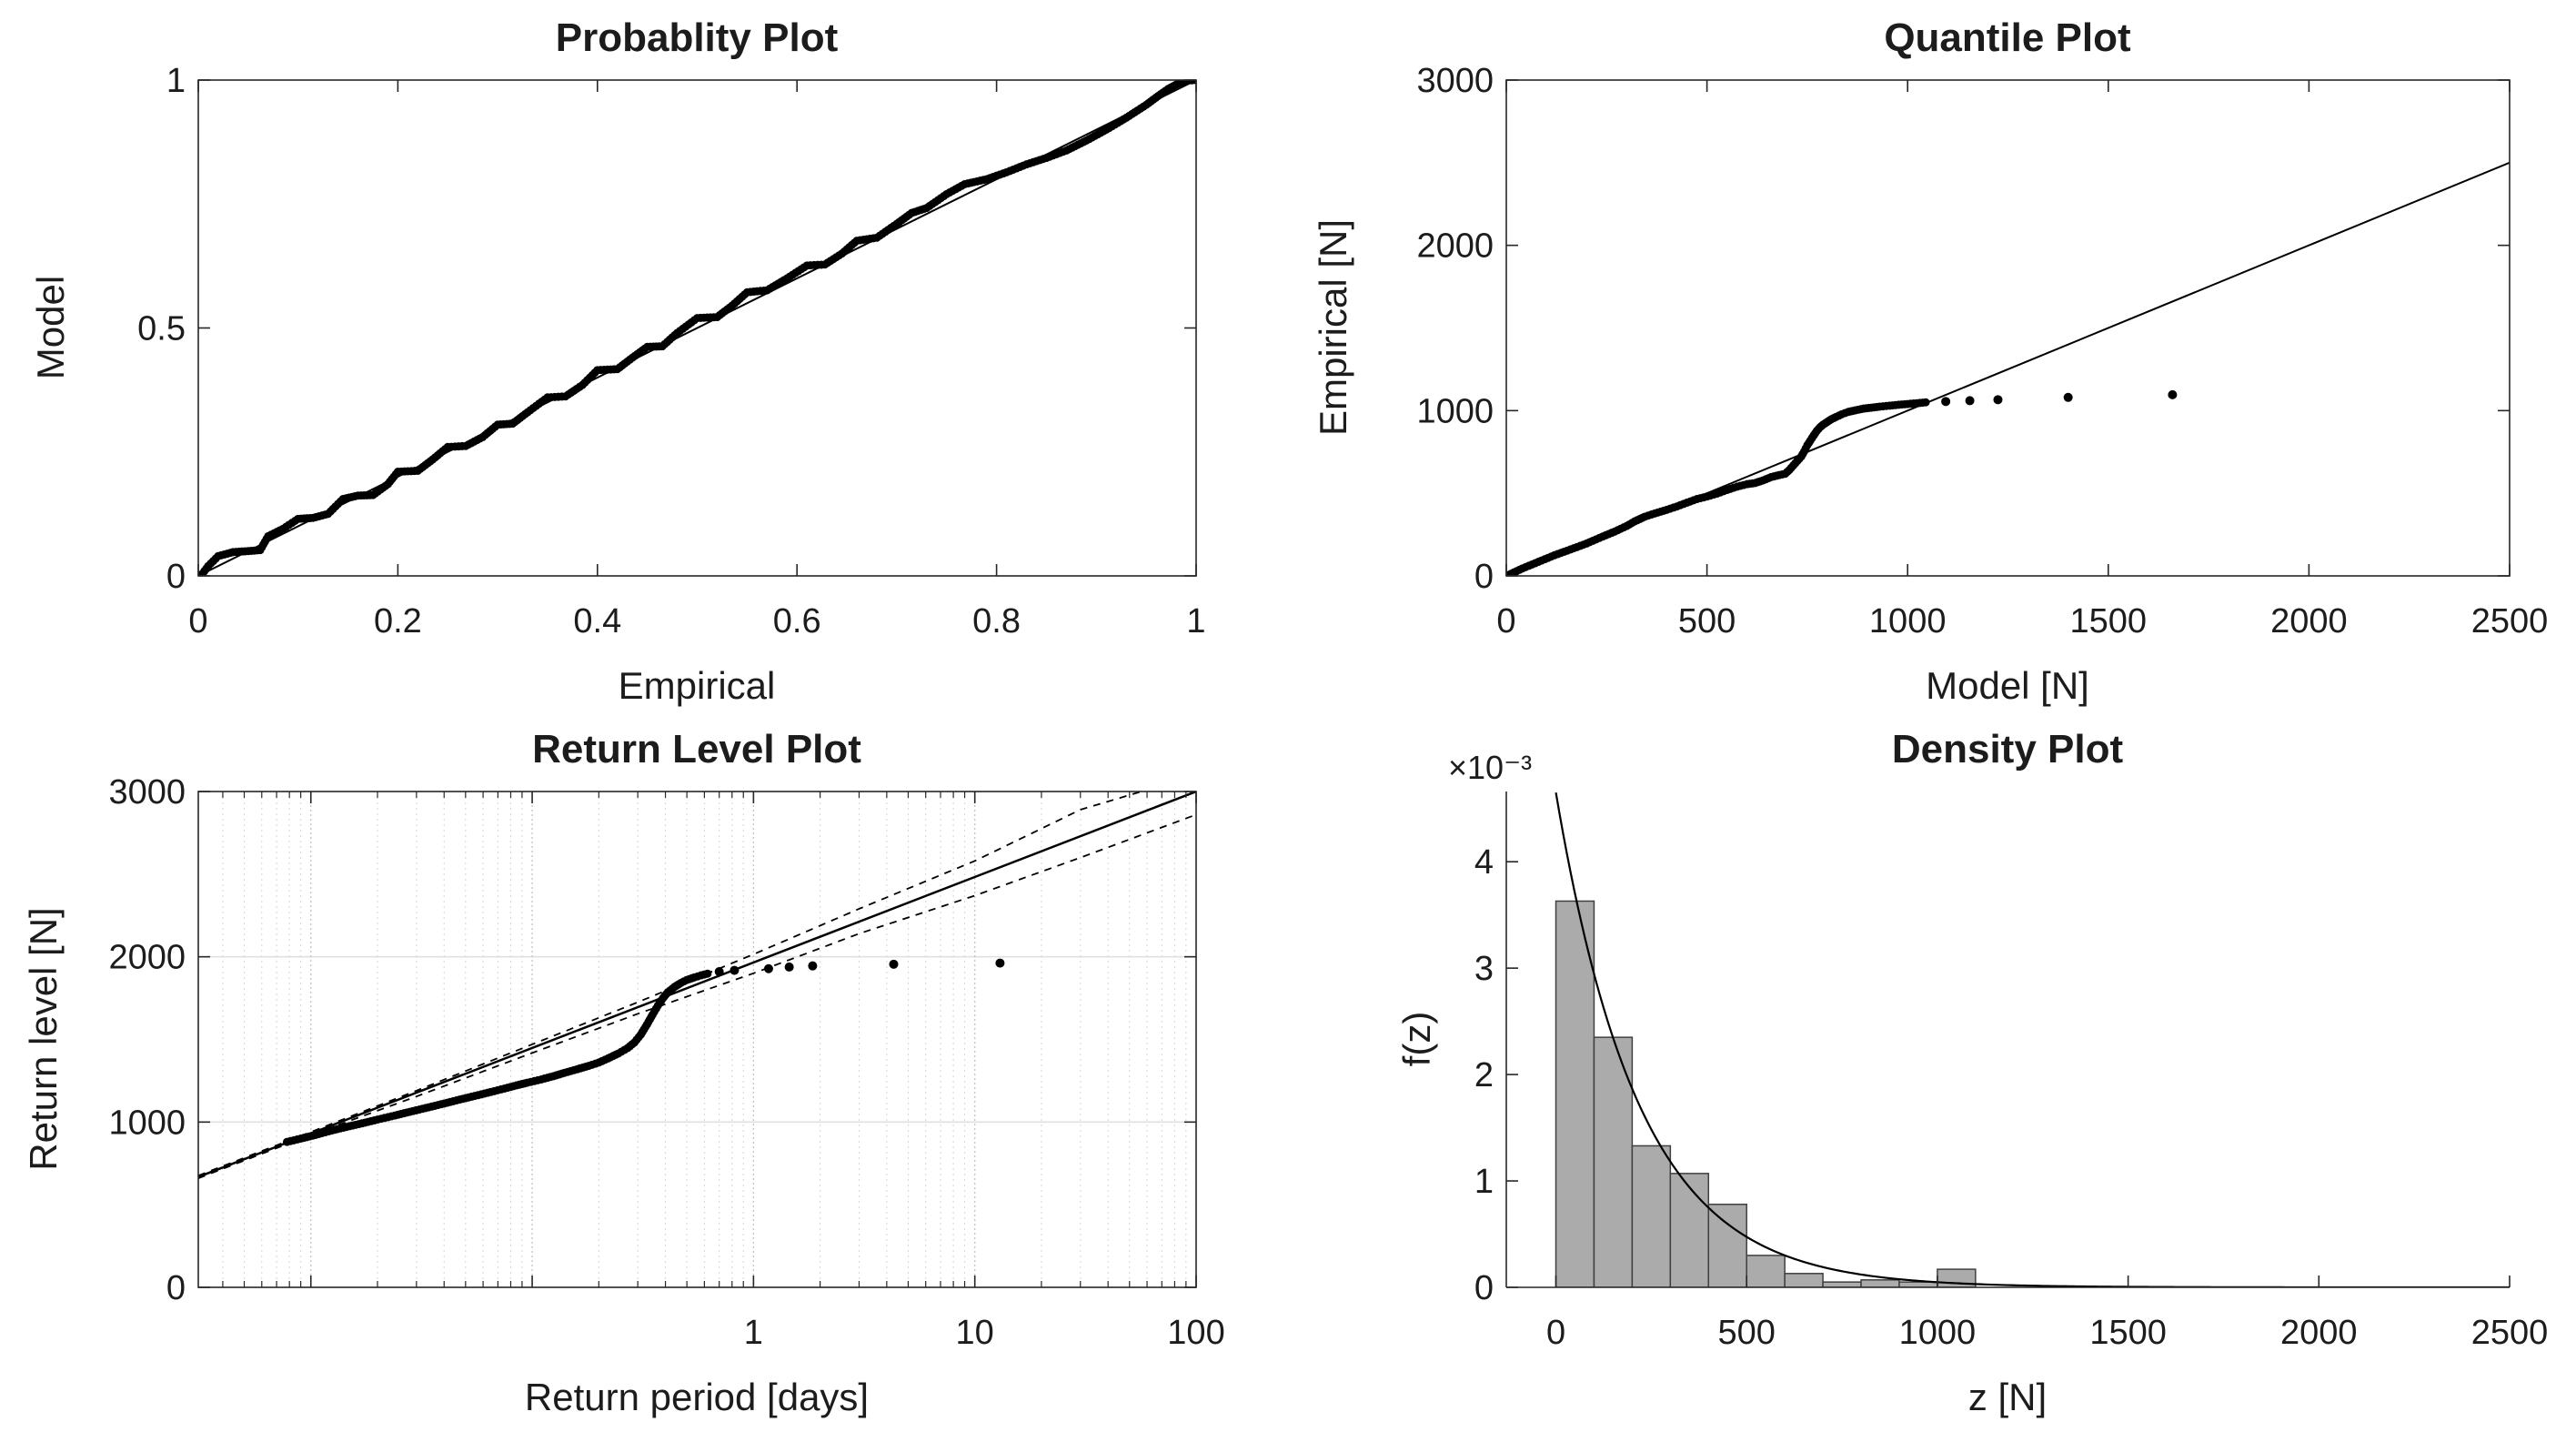 The height and width of the screenshot is (1442, 2576). I want to click on y-tick-label: 0.5, so click(161, 329).